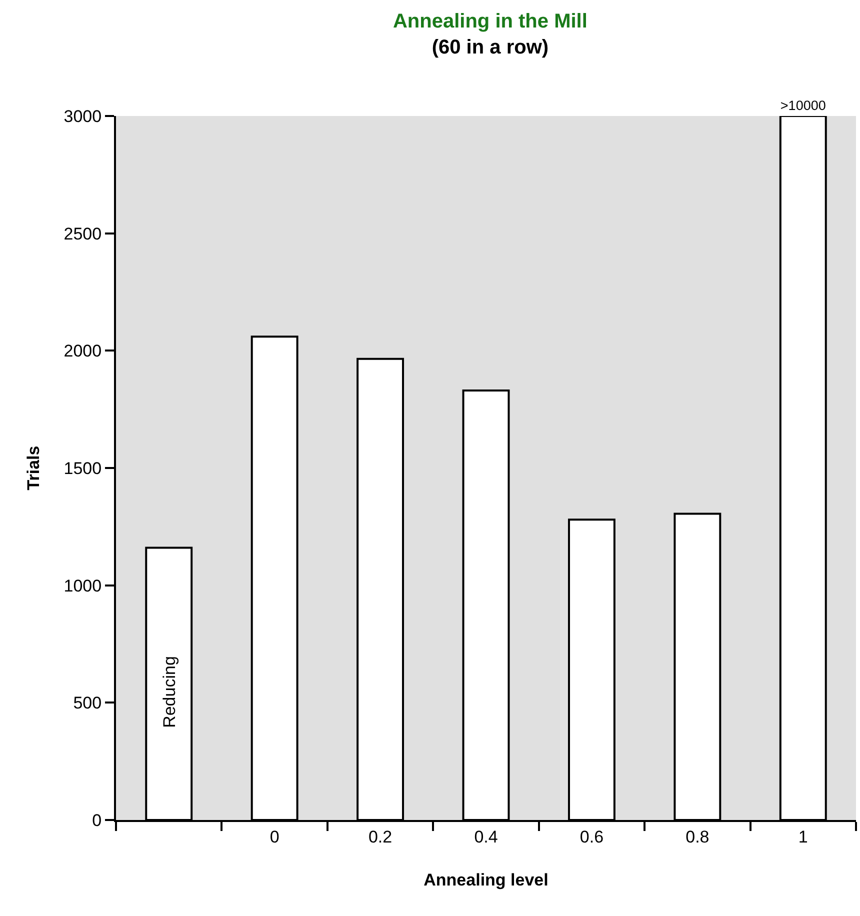 This screenshot has height=916, width=860. I want to click on x-tick-label: 0.6, so click(592, 836).